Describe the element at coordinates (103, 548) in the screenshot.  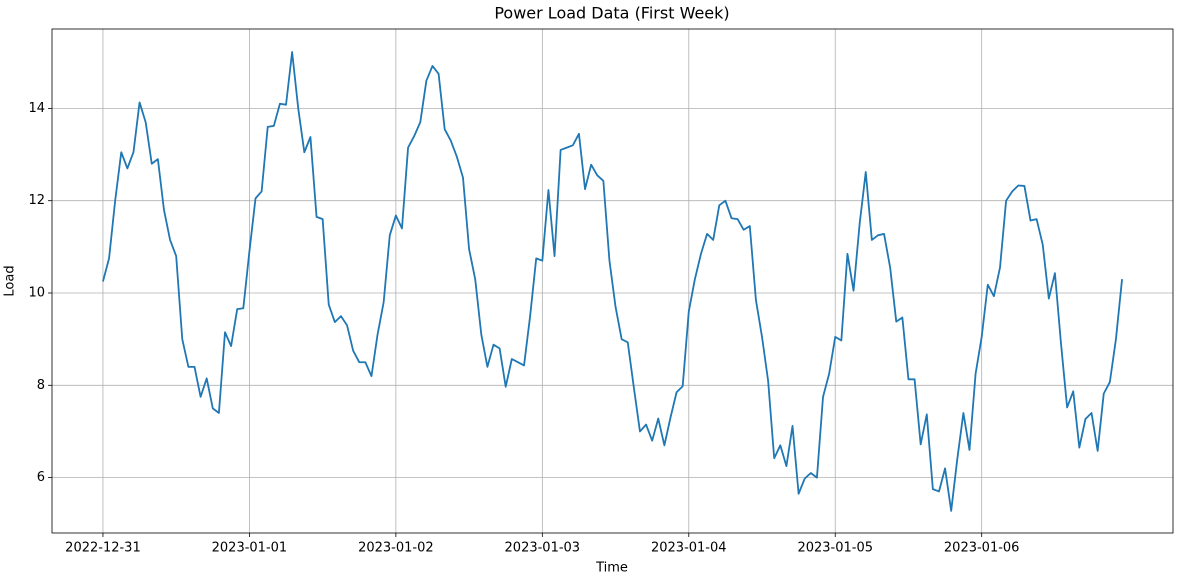
I see `x-tick-label: 2022-12-31` at that location.